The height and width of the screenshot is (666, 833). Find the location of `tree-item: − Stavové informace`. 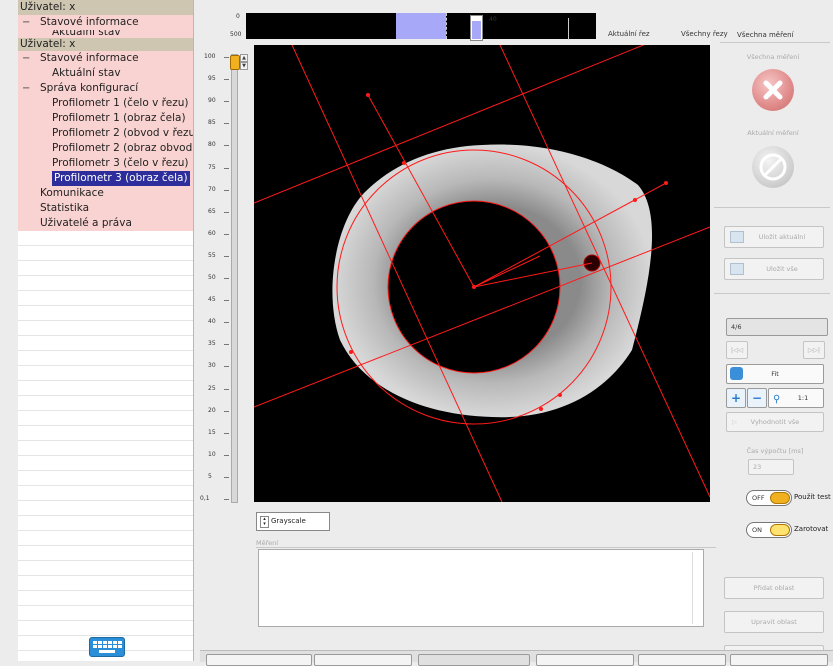

tree-item: − Stavové informace is located at coordinates (105, 58).